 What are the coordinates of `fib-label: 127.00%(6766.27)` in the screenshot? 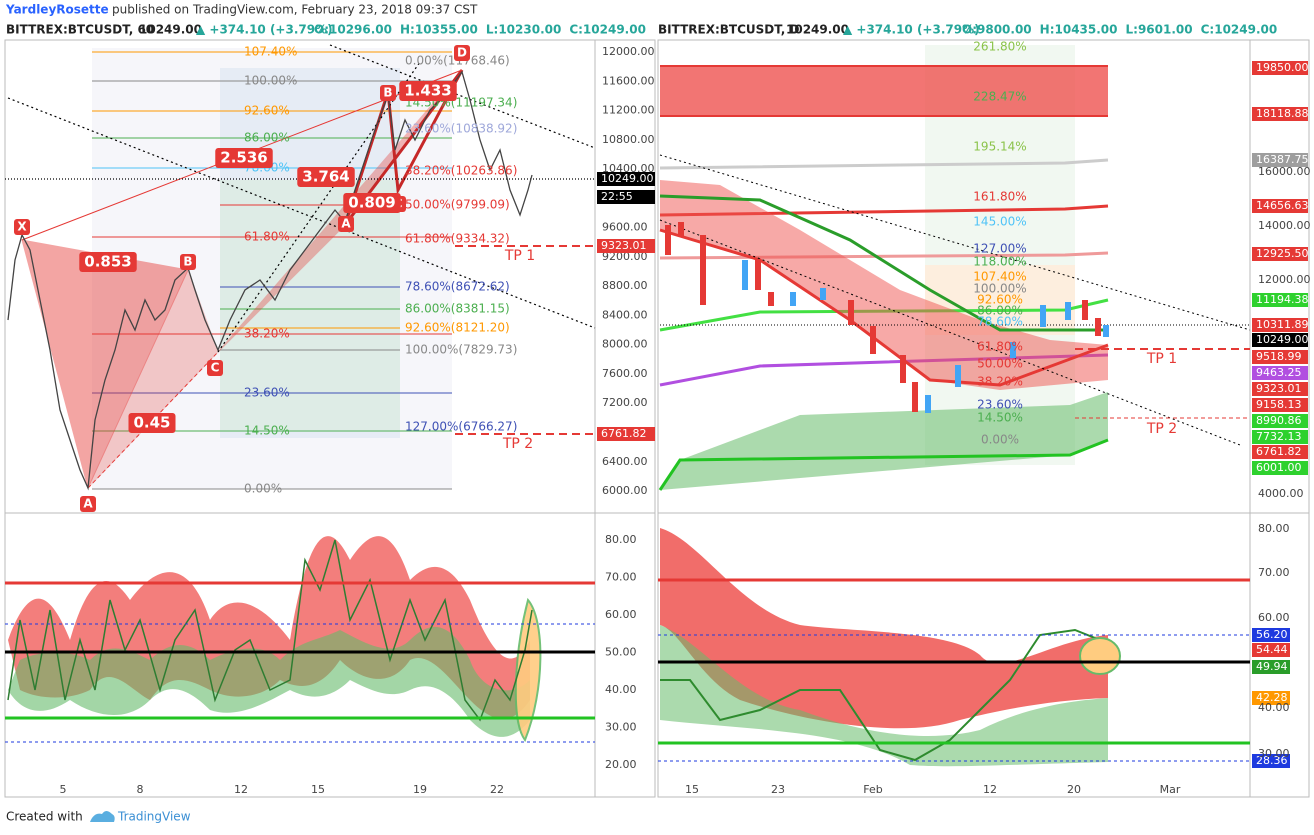 It's located at (461, 427).